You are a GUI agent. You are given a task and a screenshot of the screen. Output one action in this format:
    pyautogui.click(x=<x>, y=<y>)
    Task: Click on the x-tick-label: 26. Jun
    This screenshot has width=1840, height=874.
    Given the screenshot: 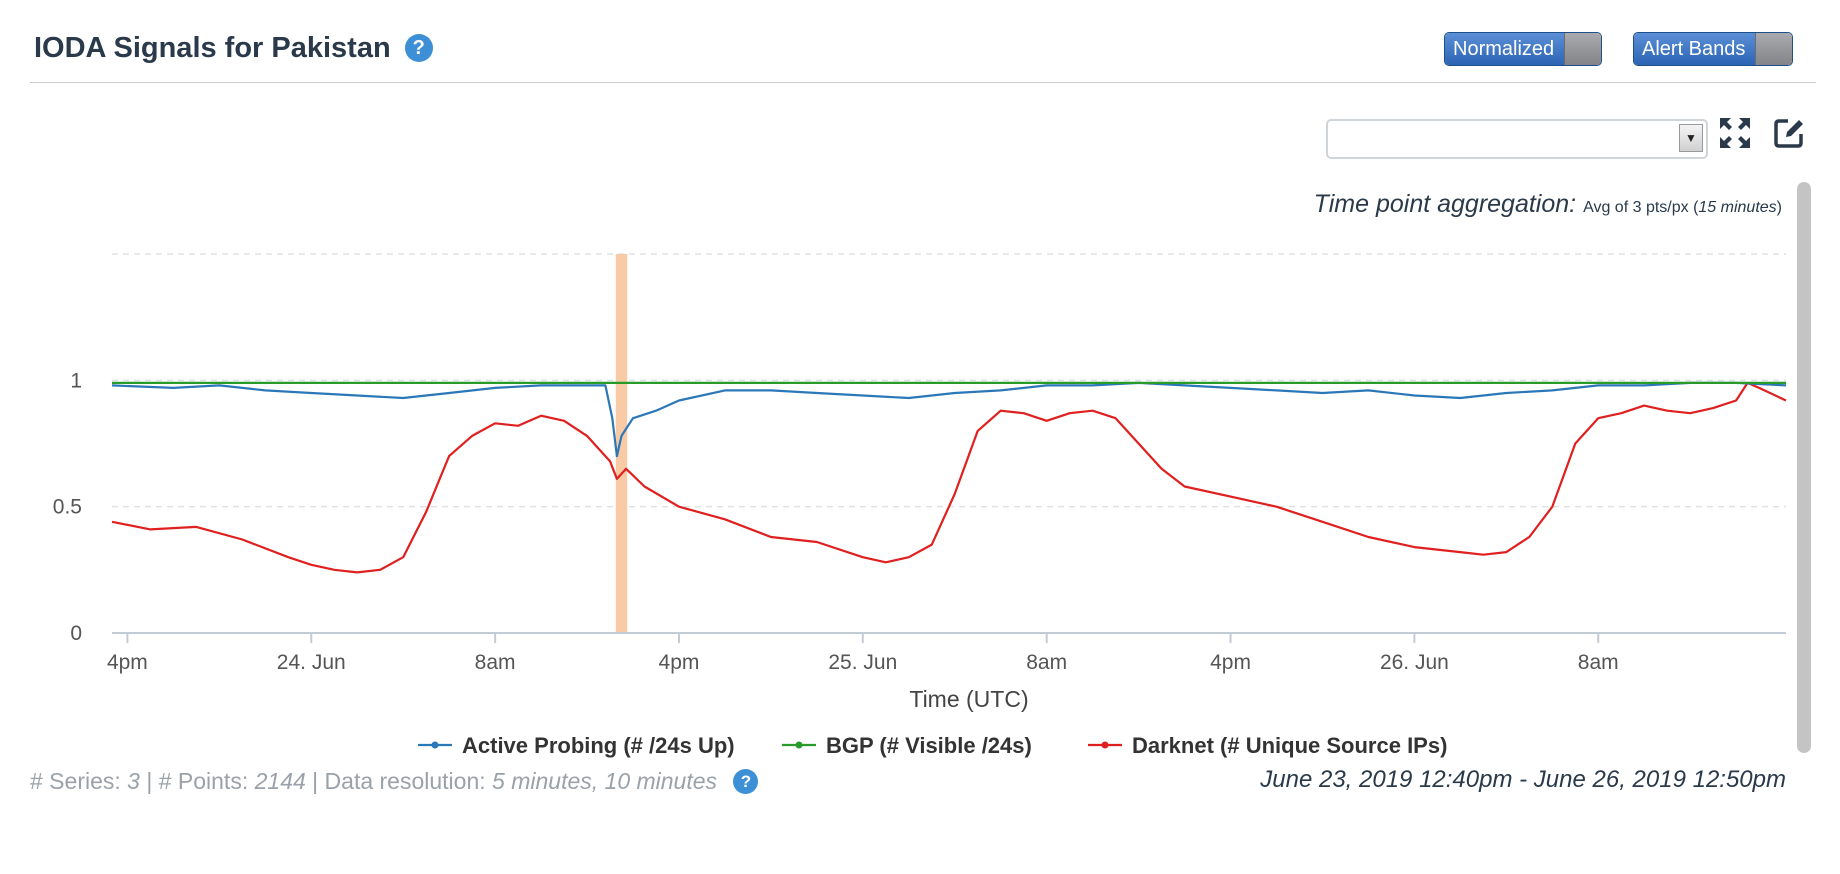 What is the action you would take?
    pyautogui.click(x=1414, y=662)
    